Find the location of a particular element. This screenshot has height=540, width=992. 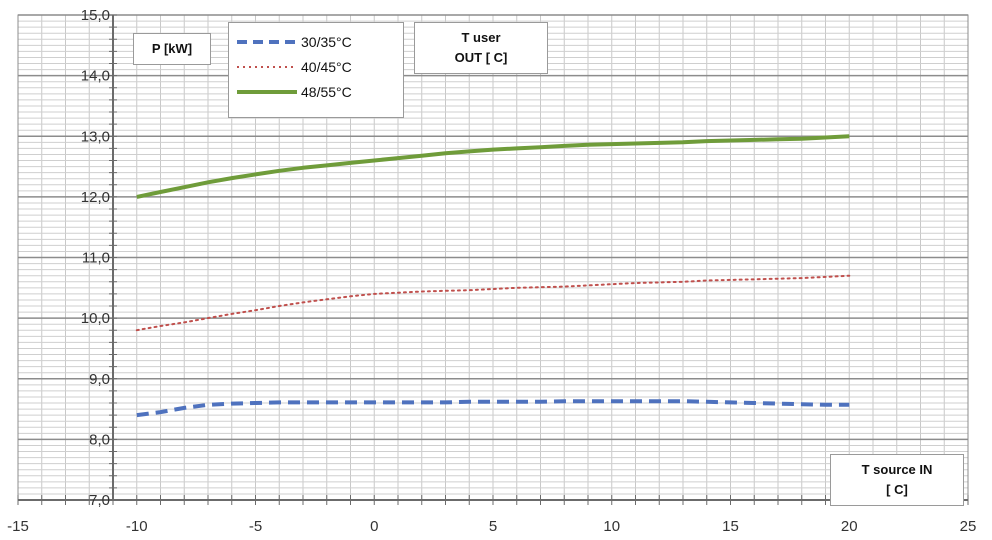

legend-item-30-35: 30/35°C is located at coordinates (316, 41).